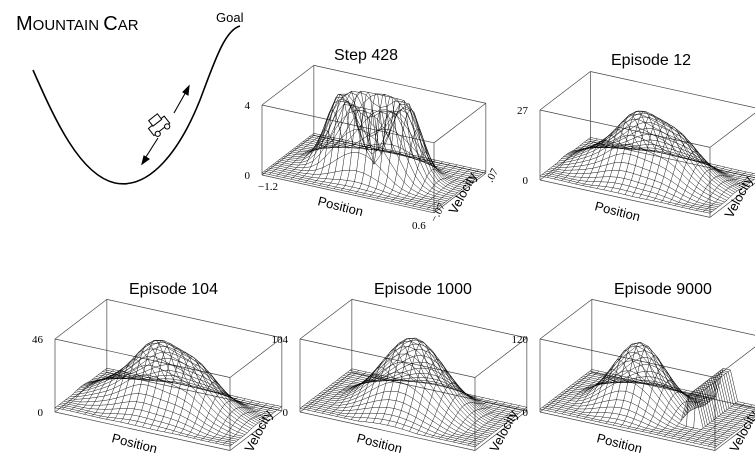 This screenshot has width=755, height=473. What do you see at coordinates (173, 289) in the screenshot?
I see `panel-title: Episode 104` at bounding box center [173, 289].